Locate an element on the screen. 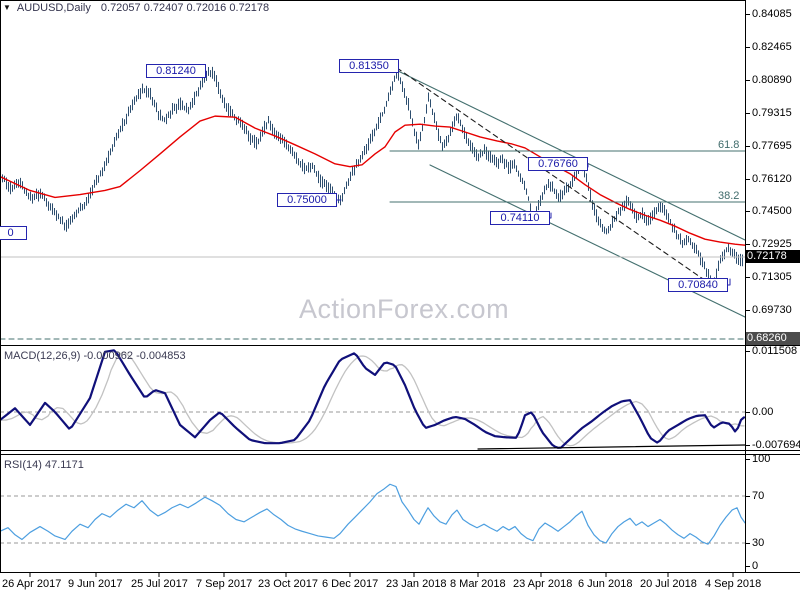 This screenshot has width=800, height=600. rsi-axis-label: 30 is located at coordinates (758, 543).